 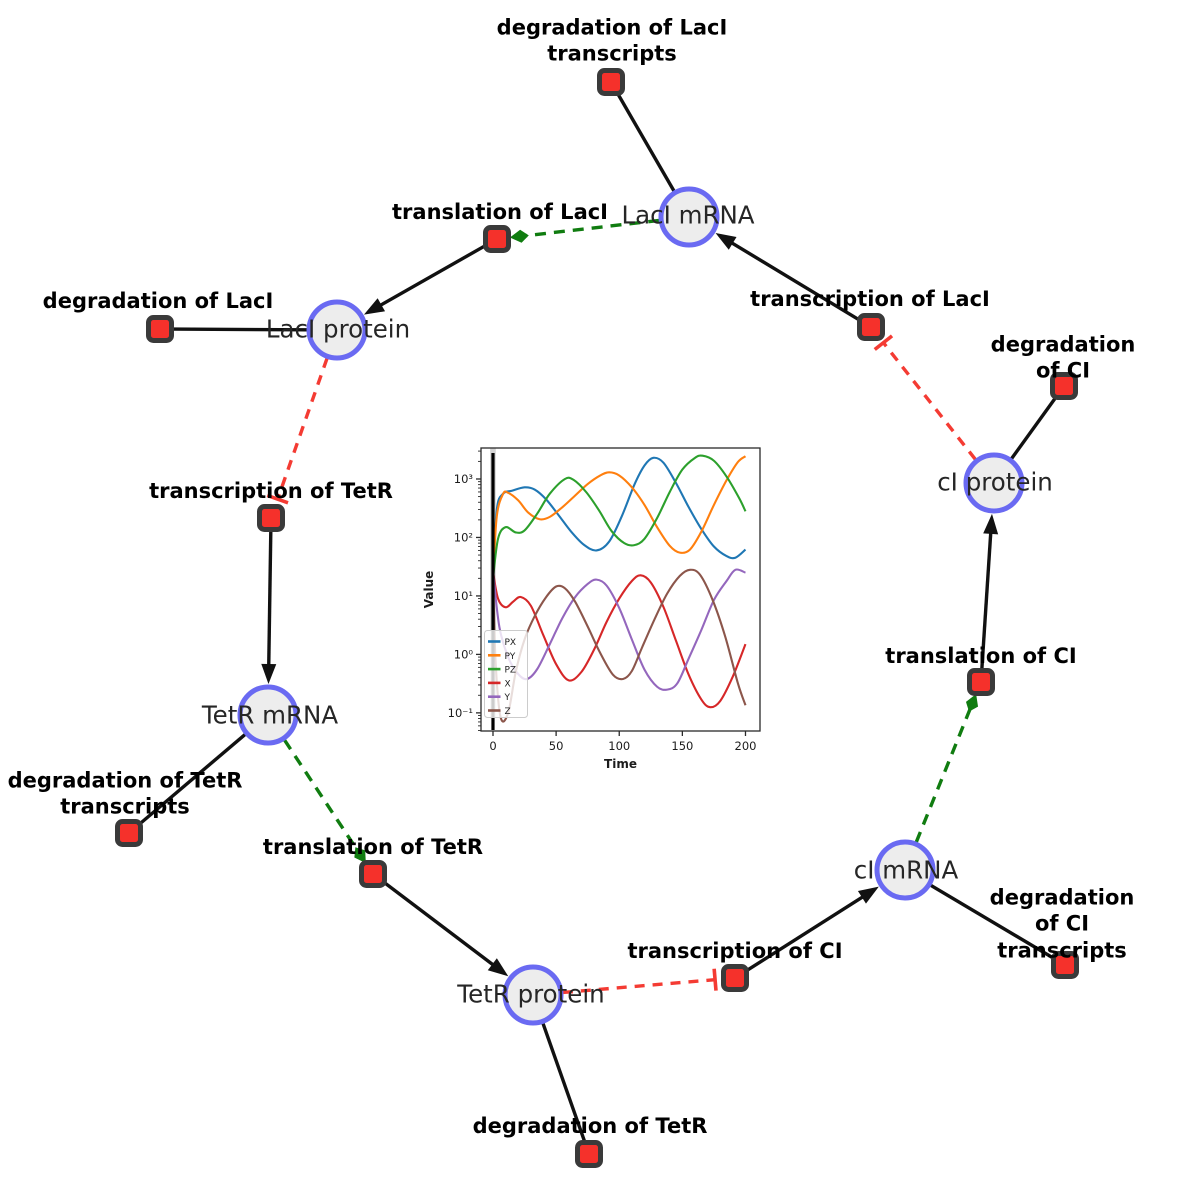 I want to click on chart-legend: PX PY PZ XYZ, so click(x=506, y=674).